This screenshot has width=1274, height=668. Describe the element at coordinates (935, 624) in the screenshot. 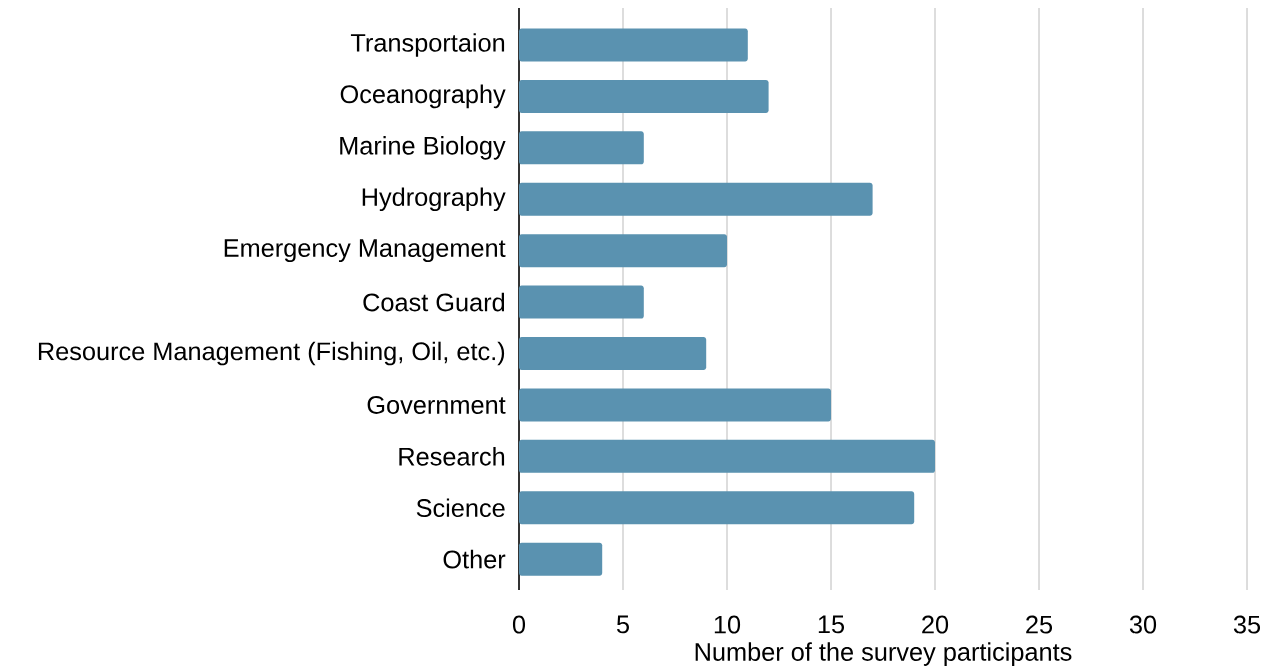

I see `x-tick-label: 20` at that location.